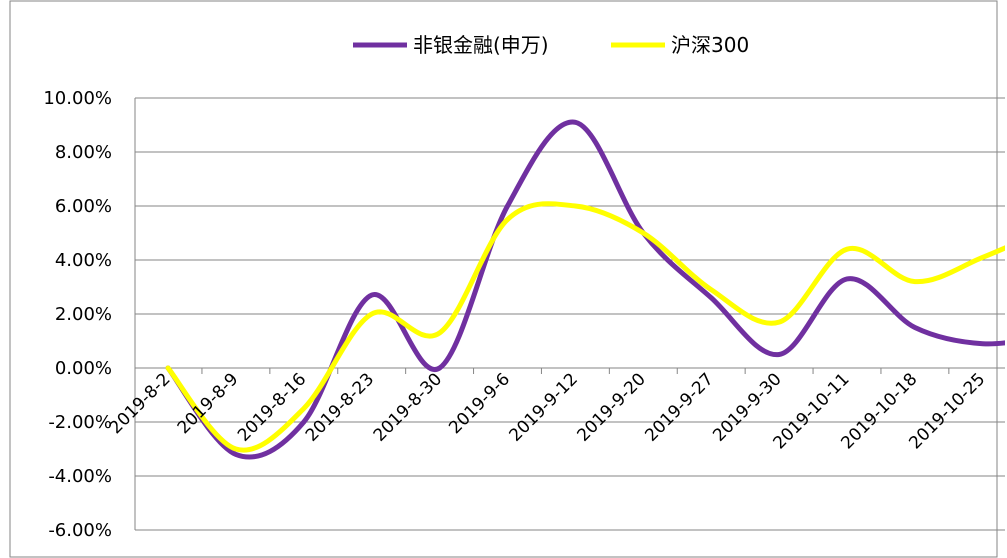 Image resolution: width=1007 pixels, height=558 pixels. I want to click on y-tick-label: 10.00%, so click(77, 98).